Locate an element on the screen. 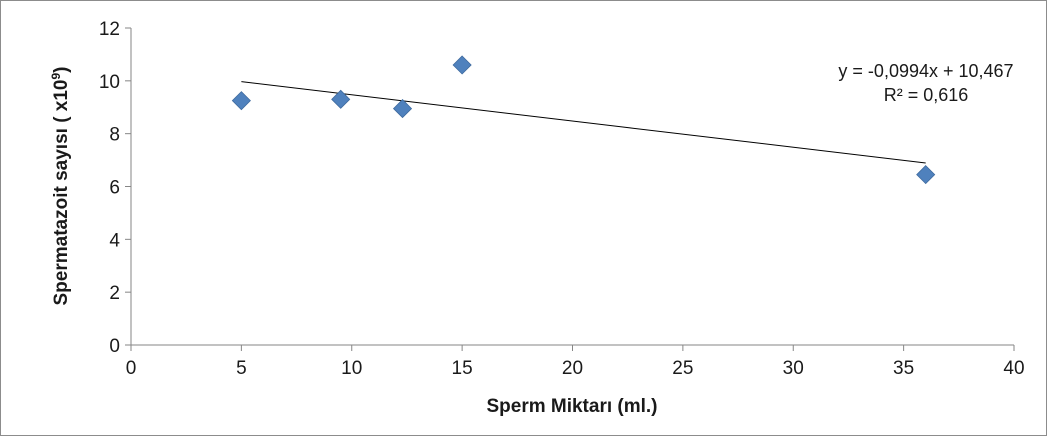 The width and height of the screenshot is (1047, 437). y-axis-label-superscript: 9 is located at coordinates (56, 76).